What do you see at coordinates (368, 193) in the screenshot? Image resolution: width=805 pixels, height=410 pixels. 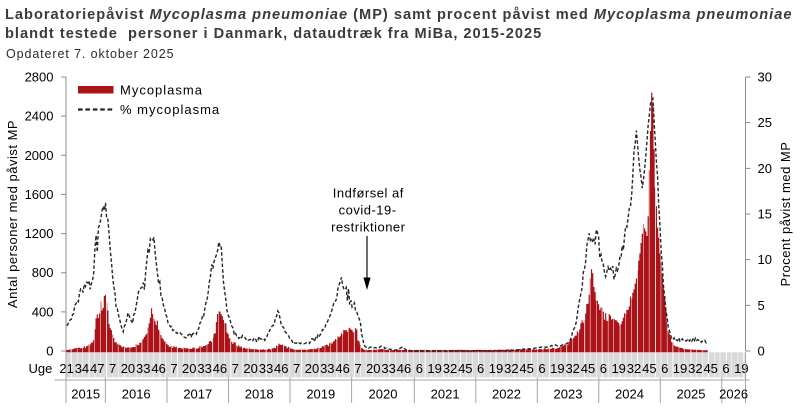 I see `svg-text: Indførsel af` at bounding box center [368, 193].